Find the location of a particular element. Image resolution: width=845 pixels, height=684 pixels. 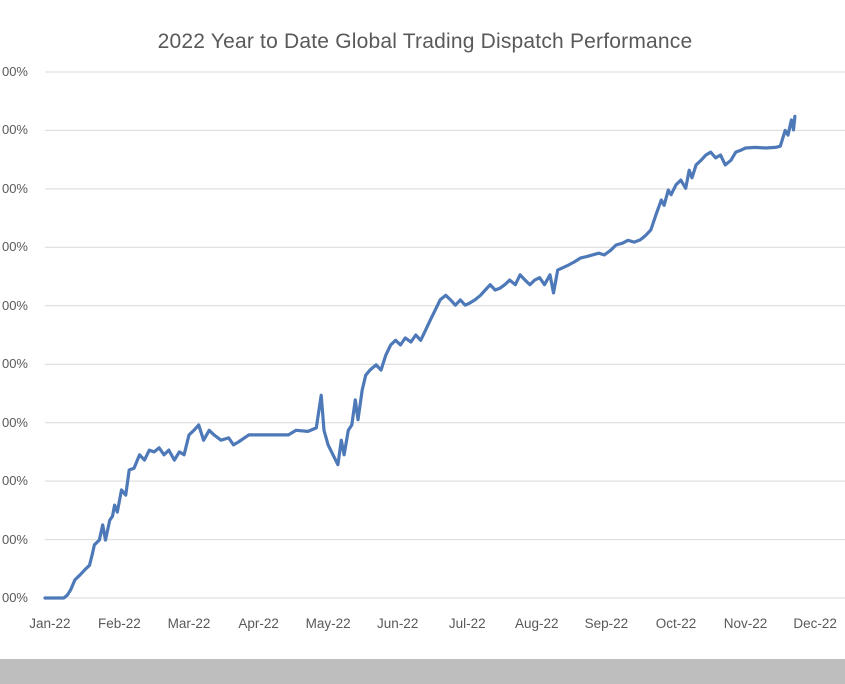

x-tick-label: Apr-22 is located at coordinates (258, 623).